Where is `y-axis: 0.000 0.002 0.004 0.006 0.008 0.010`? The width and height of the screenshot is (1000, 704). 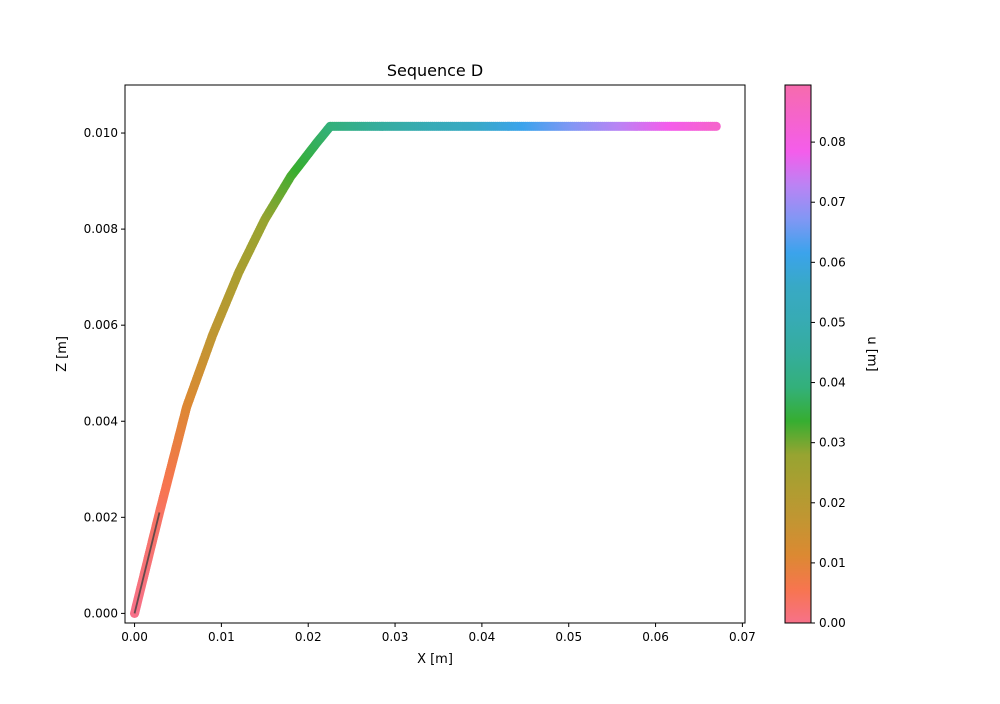 y-axis: 0.000 0.002 0.004 0.006 0.008 0.010 is located at coordinates (104, 373).